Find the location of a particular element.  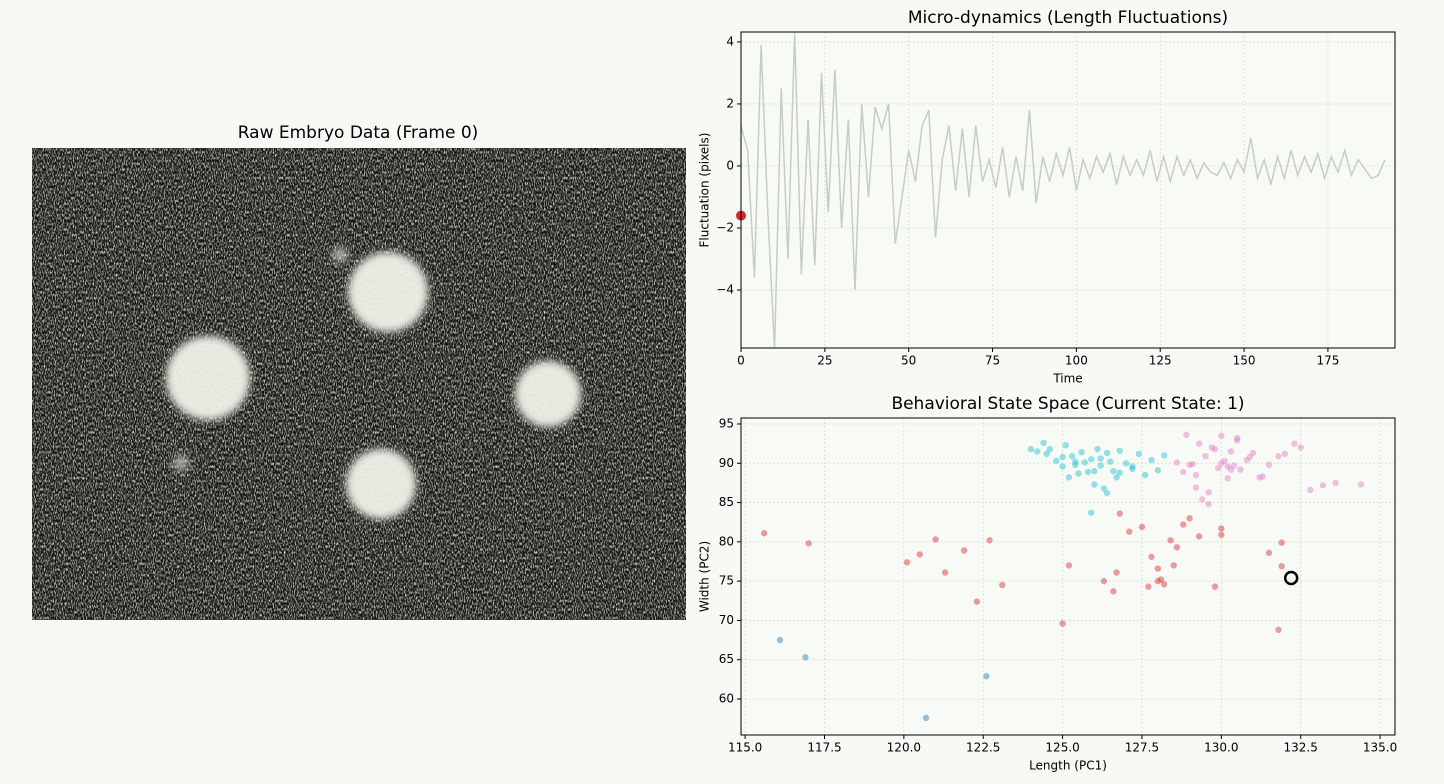

x-tick-label: 175 is located at coordinates (1327, 361).